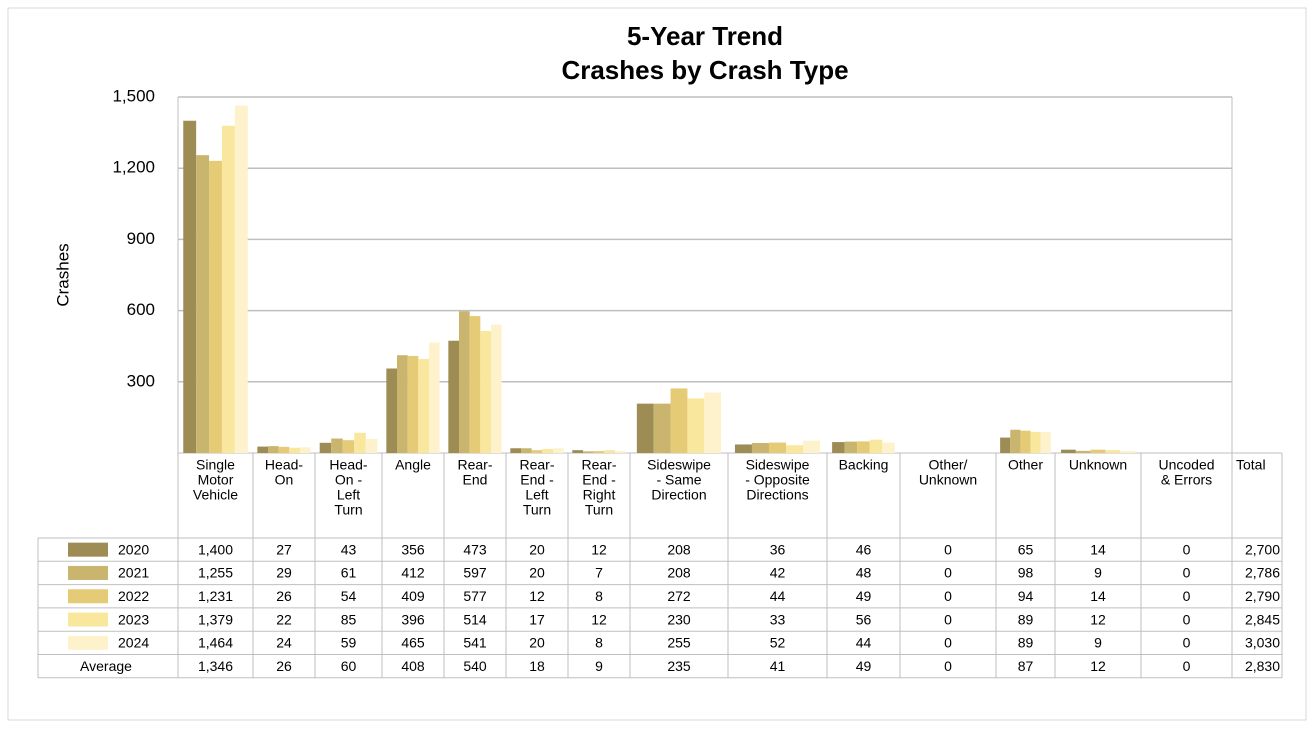 Image resolution: width=1314 pixels, height=730 pixels. Describe the element at coordinates (215, 643) in the screenshot. I see `table-cell: 1,464` at that location.